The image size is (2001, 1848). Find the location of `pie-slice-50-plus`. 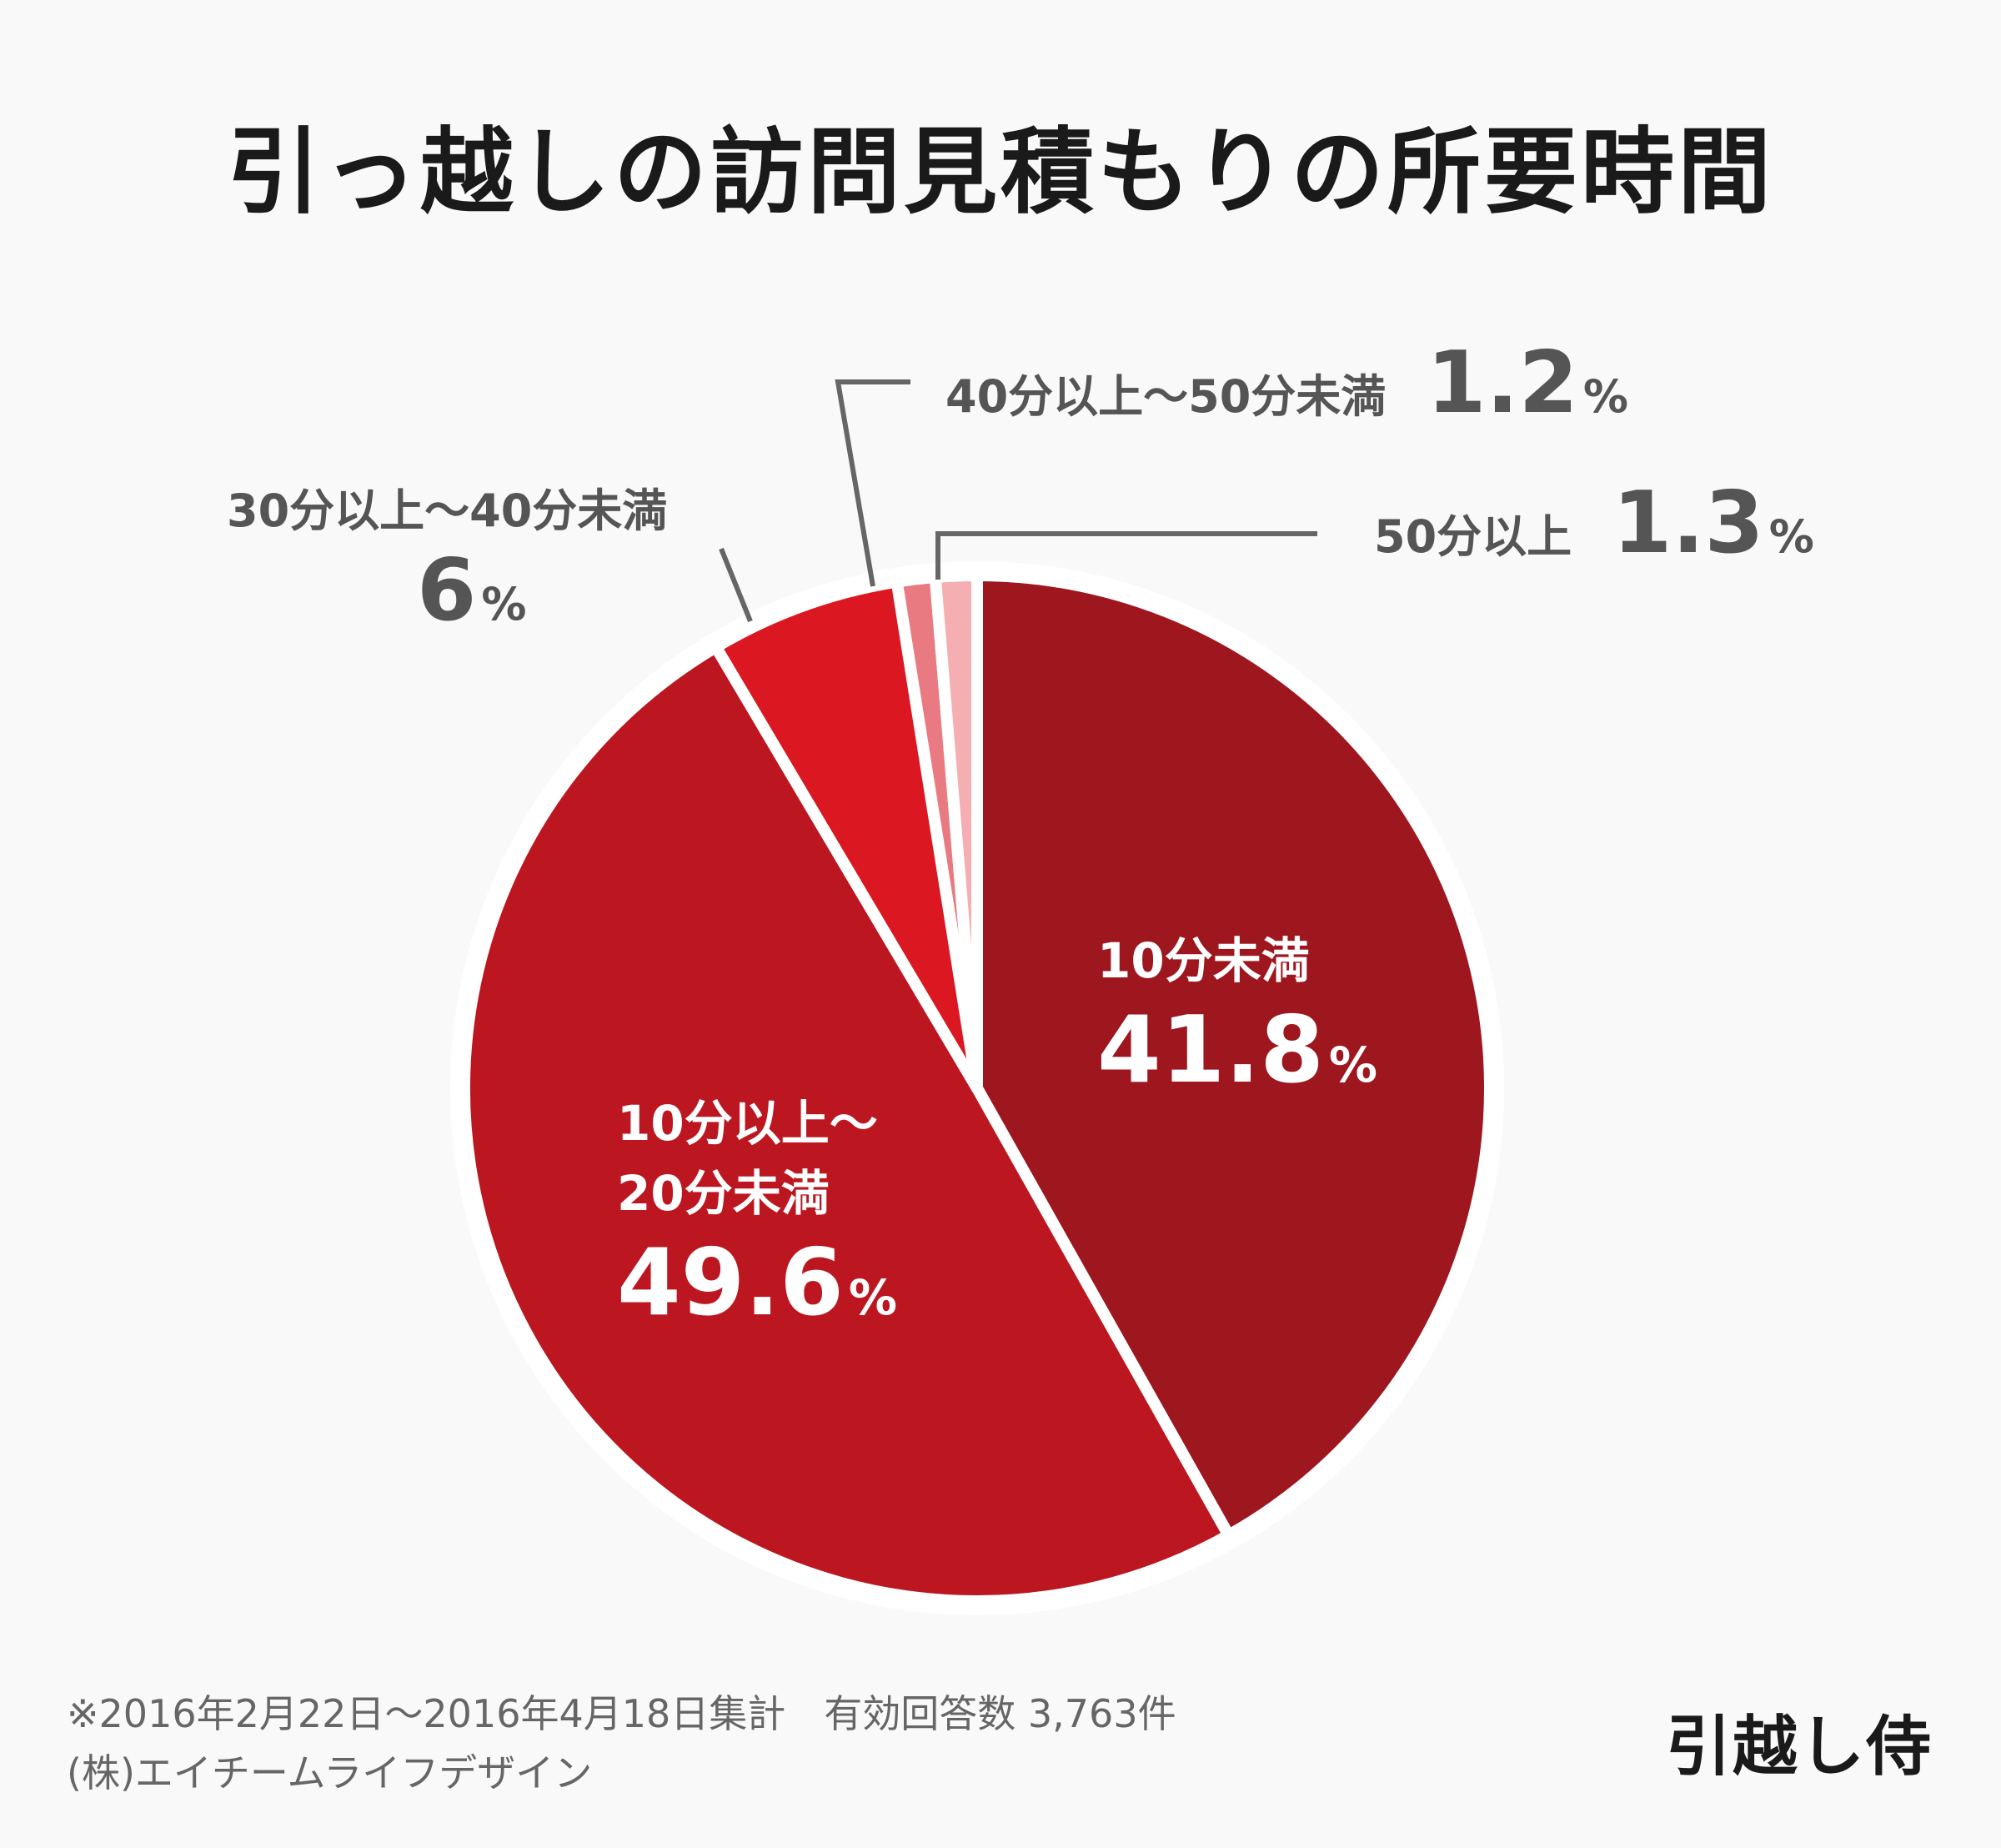

pie-slice-50-plus is located at coordinates (956, 831).